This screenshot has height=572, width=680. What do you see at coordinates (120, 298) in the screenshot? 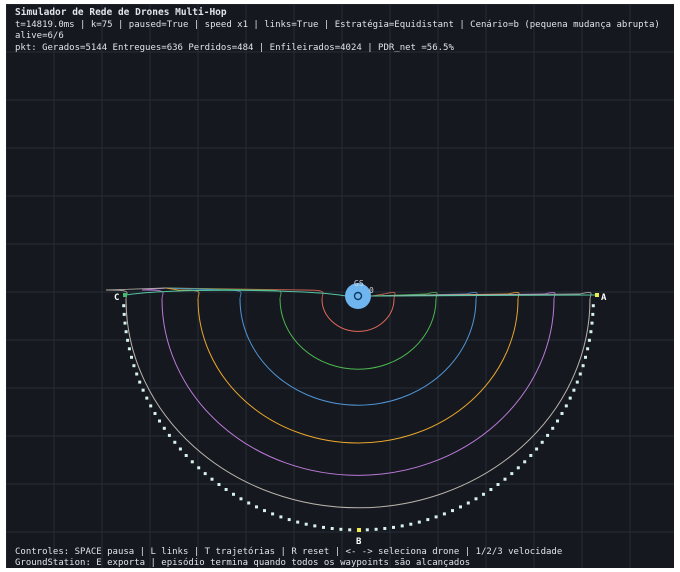
I see `waypoint-c: C` at bounding box center [120, 298].